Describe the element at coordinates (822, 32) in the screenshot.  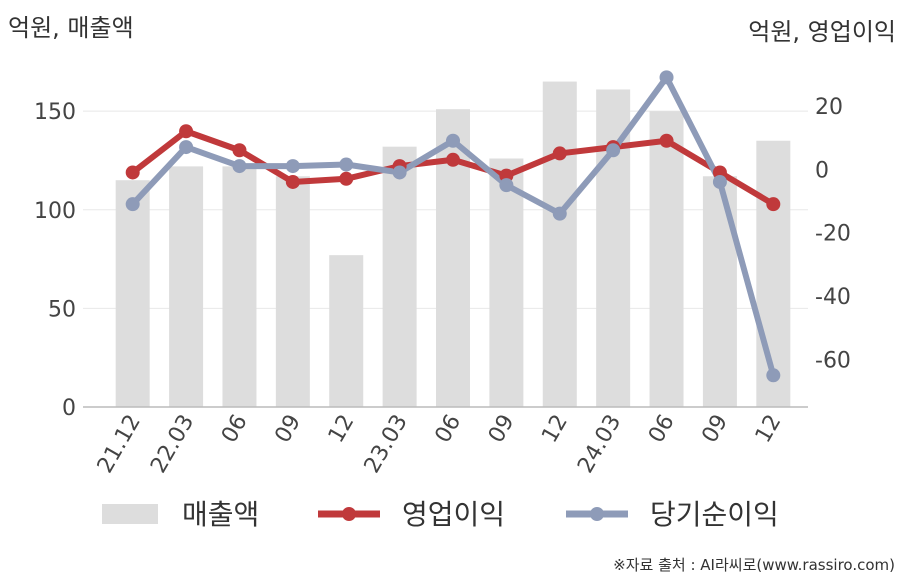
I see `right-axis-unit-label: 억원, 영업이익` at that location.